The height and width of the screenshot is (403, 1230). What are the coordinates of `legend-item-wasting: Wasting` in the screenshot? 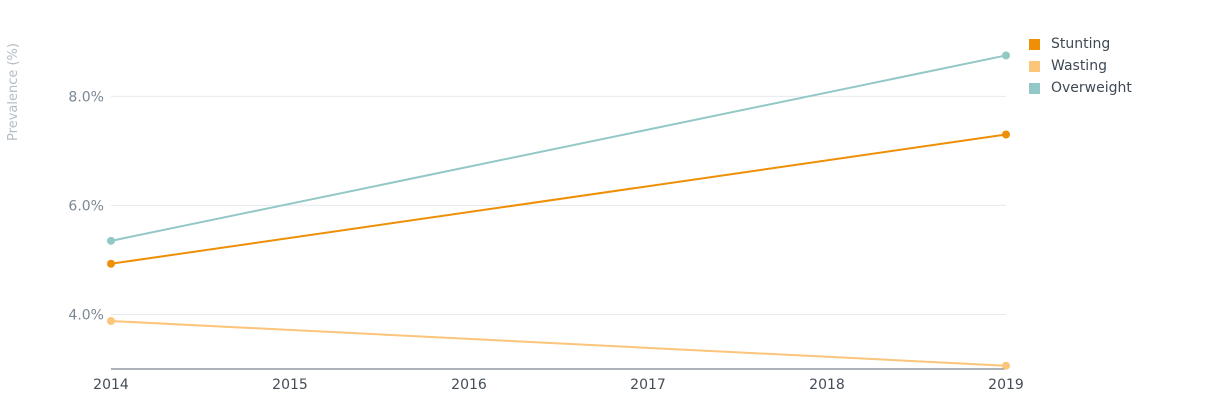 It's located at (1080, 66).